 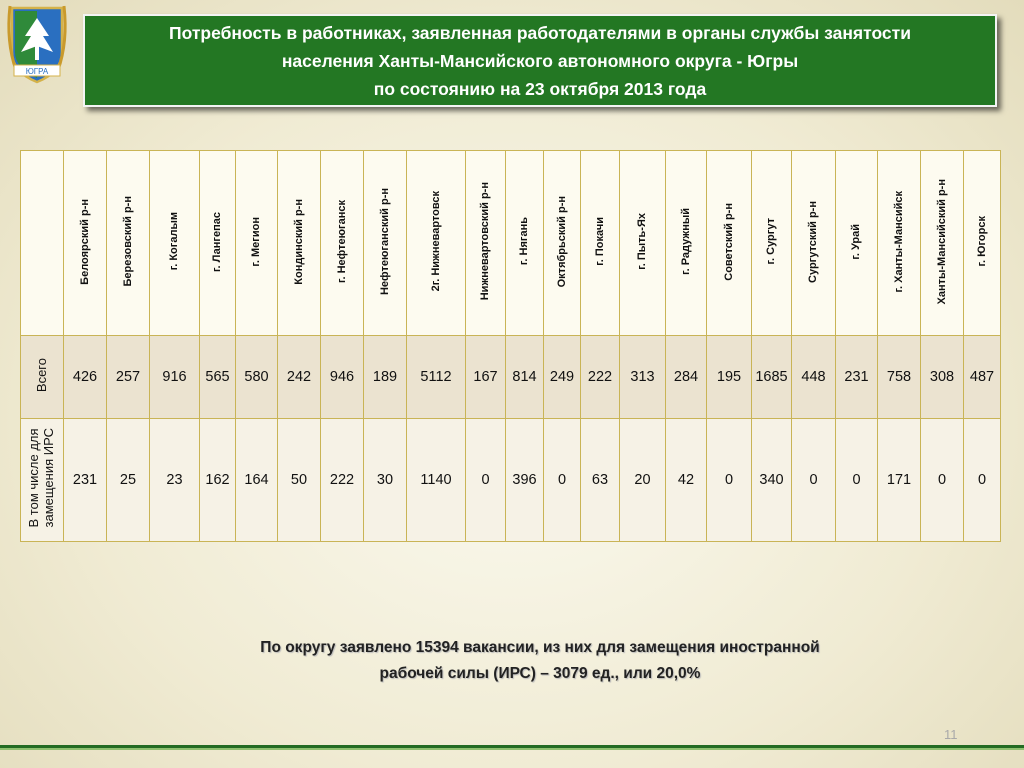 I want to click on row-label-line-2: замещения ИРС, so click(x=48, y=478).